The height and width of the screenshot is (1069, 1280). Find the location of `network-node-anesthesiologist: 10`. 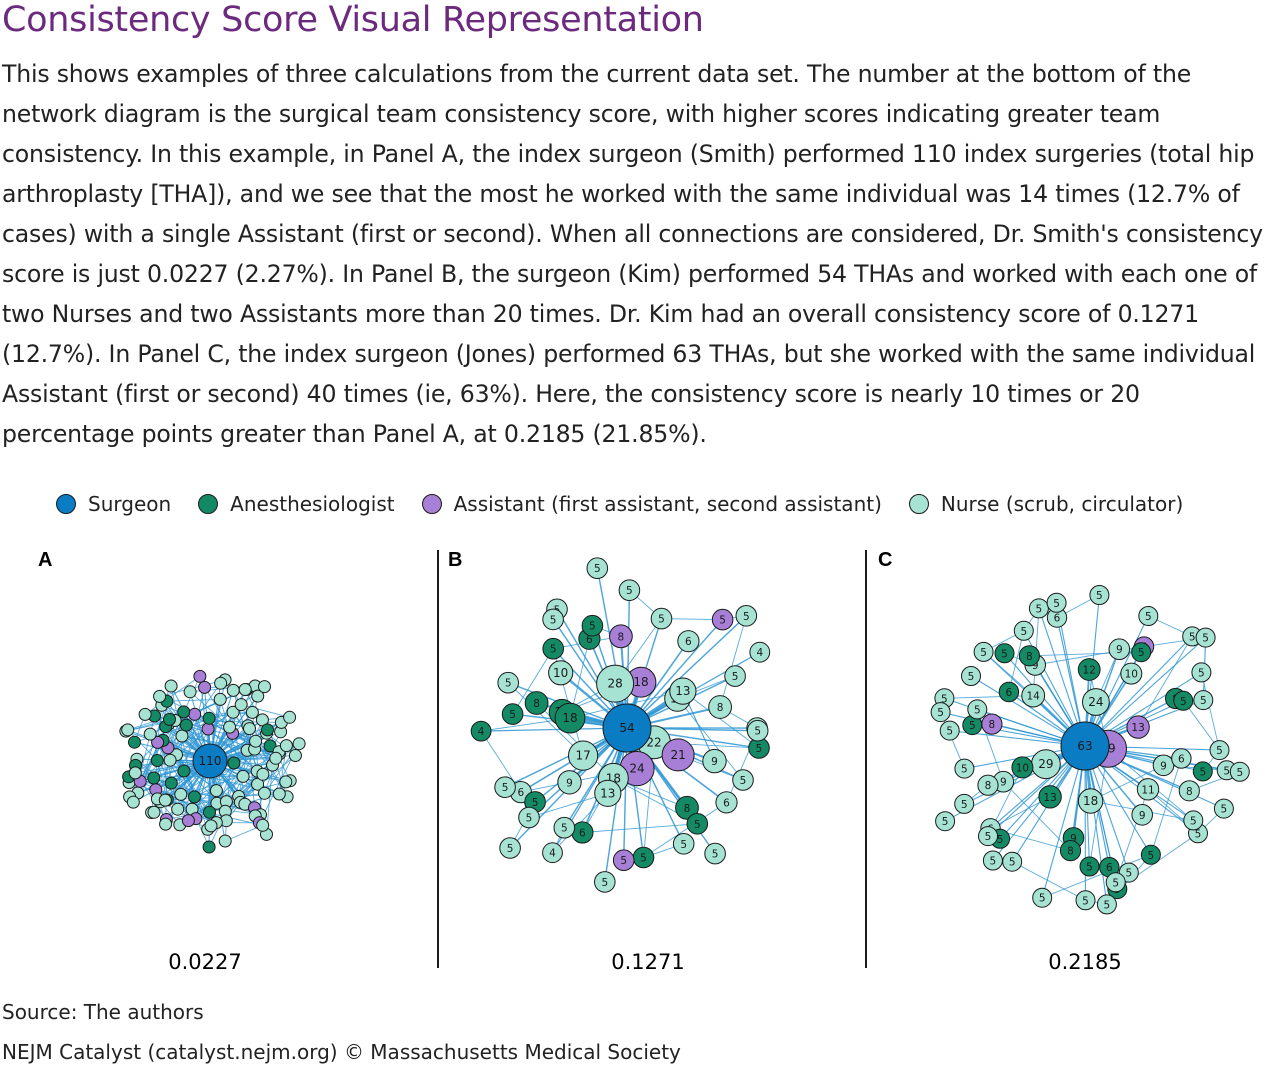

network-node-anesthesiologist: 10 is located at coordinates (1022, 767).